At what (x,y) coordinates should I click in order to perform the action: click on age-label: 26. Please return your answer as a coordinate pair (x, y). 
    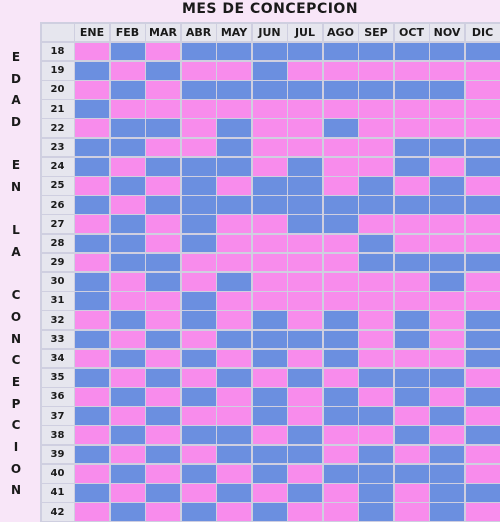
    Looking at the image, I should click on (57, 205).